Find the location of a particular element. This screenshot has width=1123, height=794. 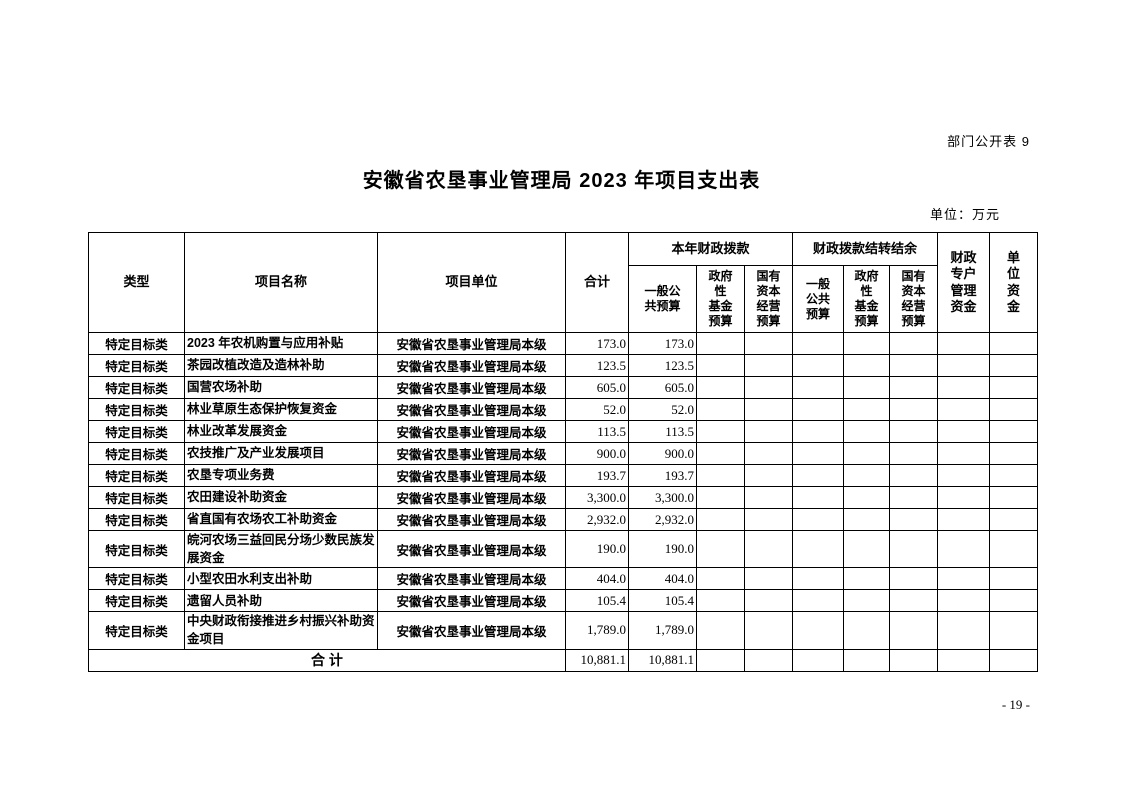

cell-project-name: 农技推广及产业发展项目 is located at coordinates (281, 453).